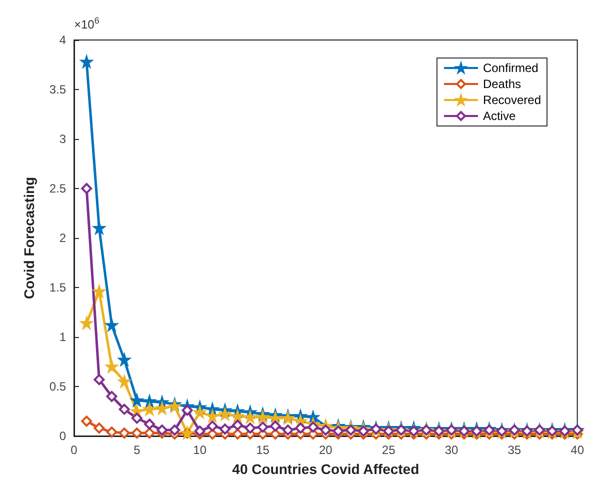  I want to click on y-tick-label: 2.5, so click(57, 189).